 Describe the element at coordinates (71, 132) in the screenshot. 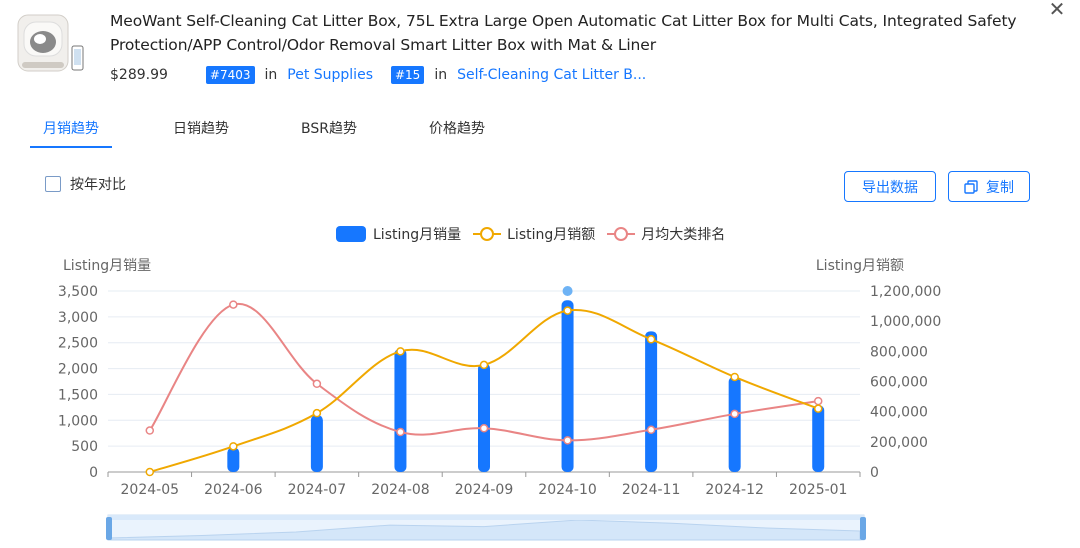

I see `tab-monthly-sales: 月销趋势` at that location.